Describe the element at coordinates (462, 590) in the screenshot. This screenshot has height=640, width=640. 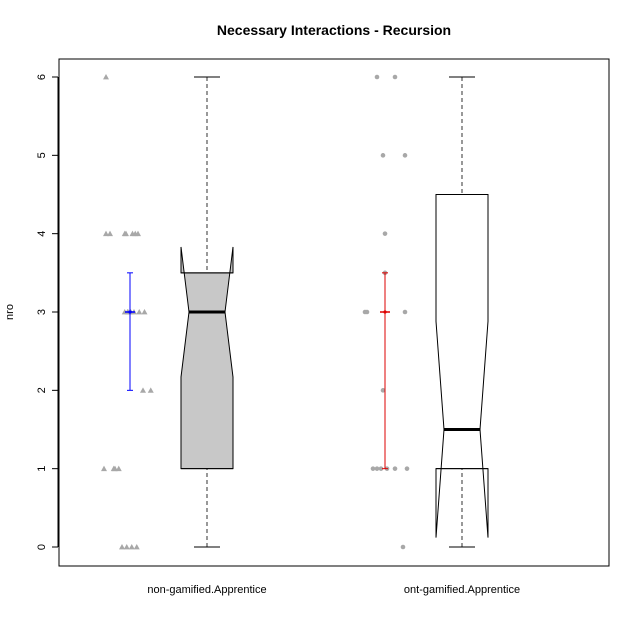
I see `x-tick-label: ont-gamified.Apprentice` at that location.